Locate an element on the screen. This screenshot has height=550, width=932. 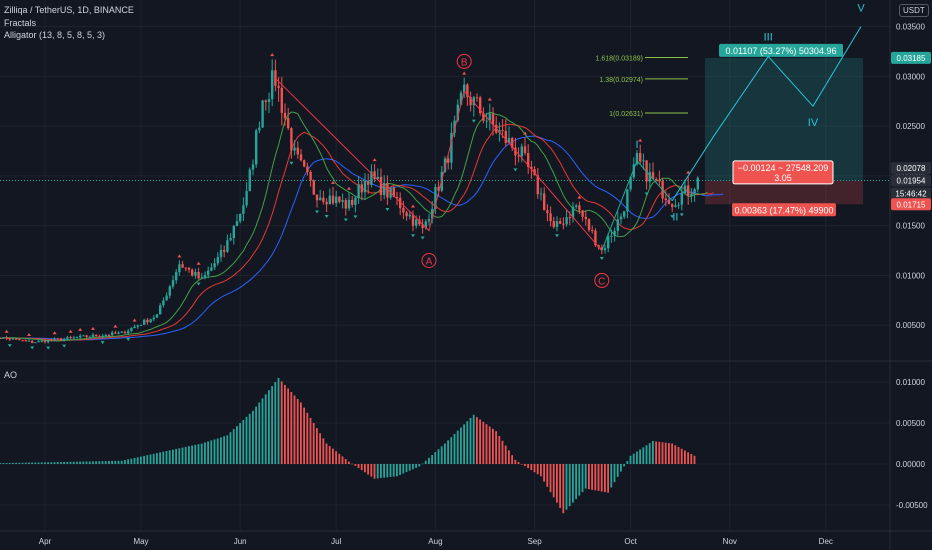
price-tag-bg is located at coordinates (911, 193).